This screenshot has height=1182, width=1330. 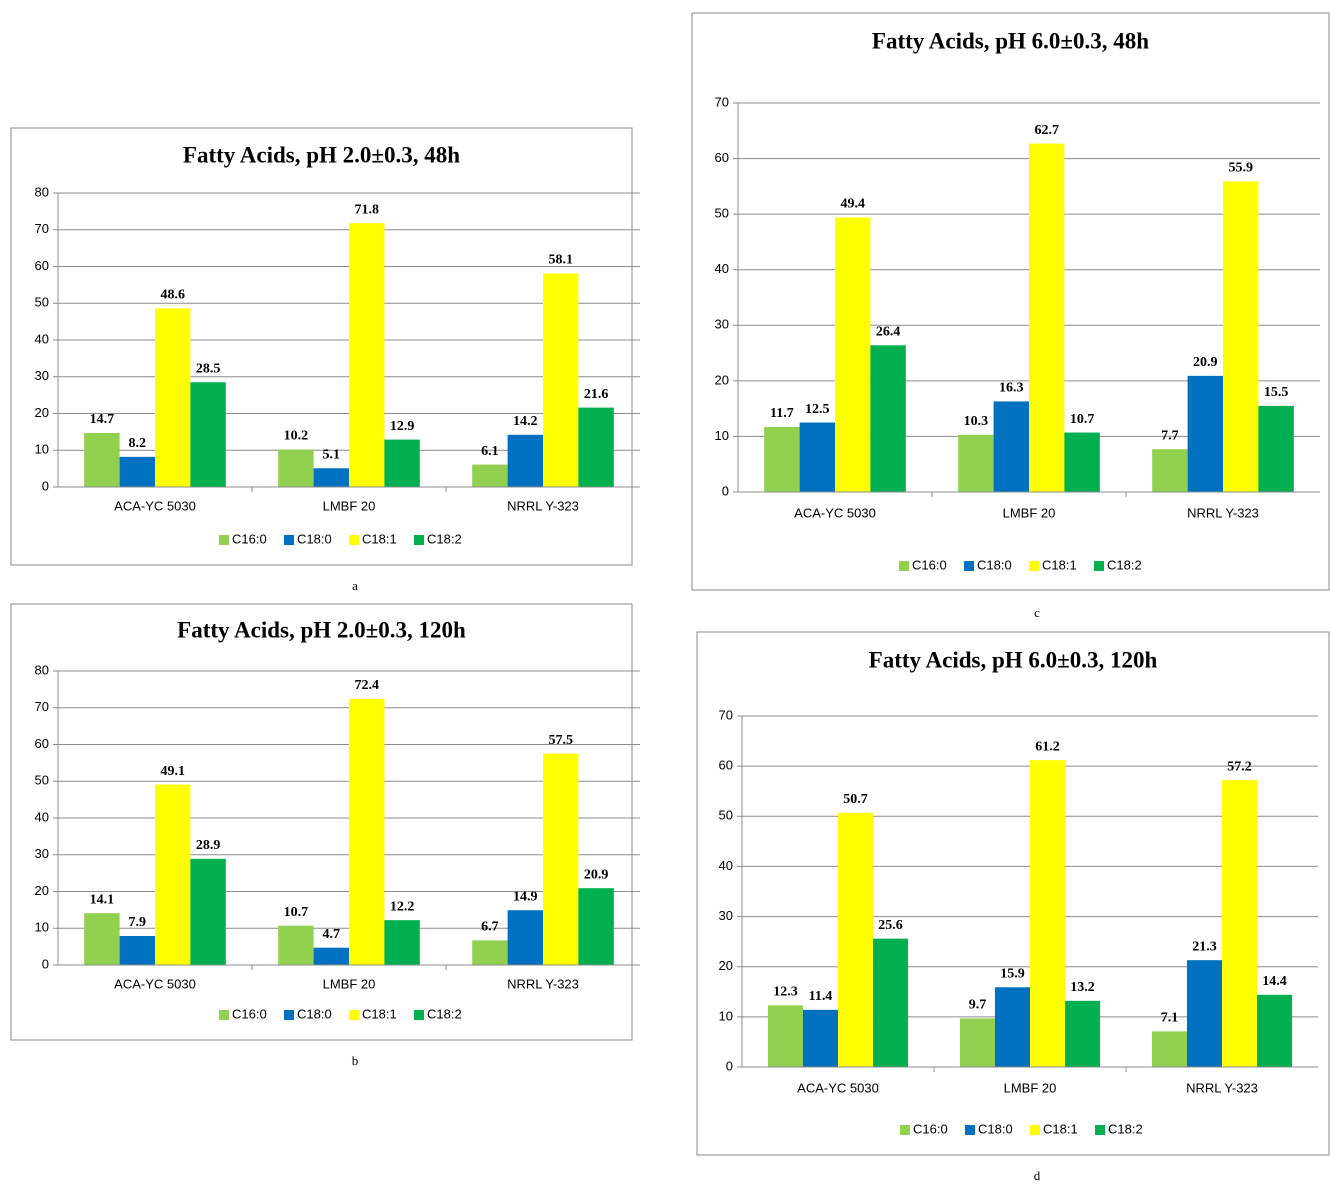 I want to click on value-label: 50.7, so click(x=855, y=799).